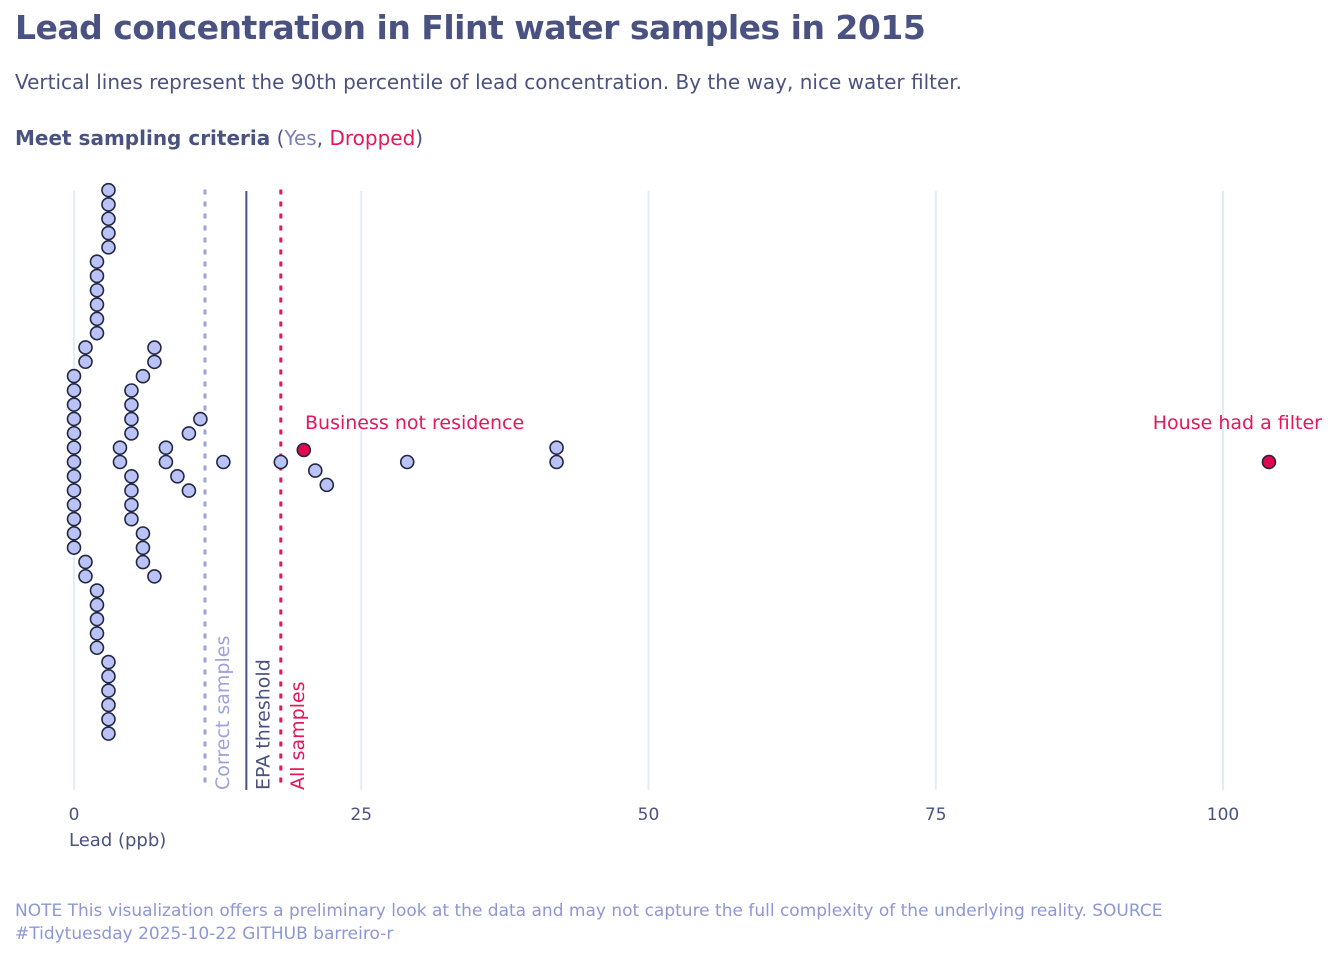 This screenshot has width=1344, height=960. Describe the element at coordinates (649, 815) in the screenshot. I see `x-tick-label-50: 50` at that location.